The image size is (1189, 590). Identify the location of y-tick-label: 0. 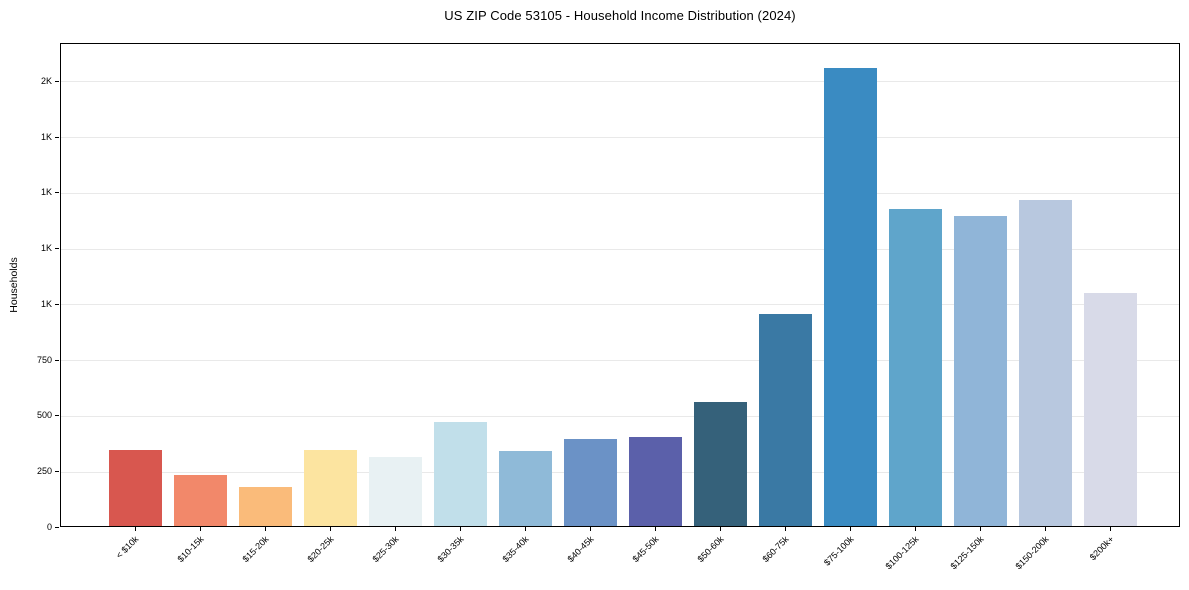
(49, 527).